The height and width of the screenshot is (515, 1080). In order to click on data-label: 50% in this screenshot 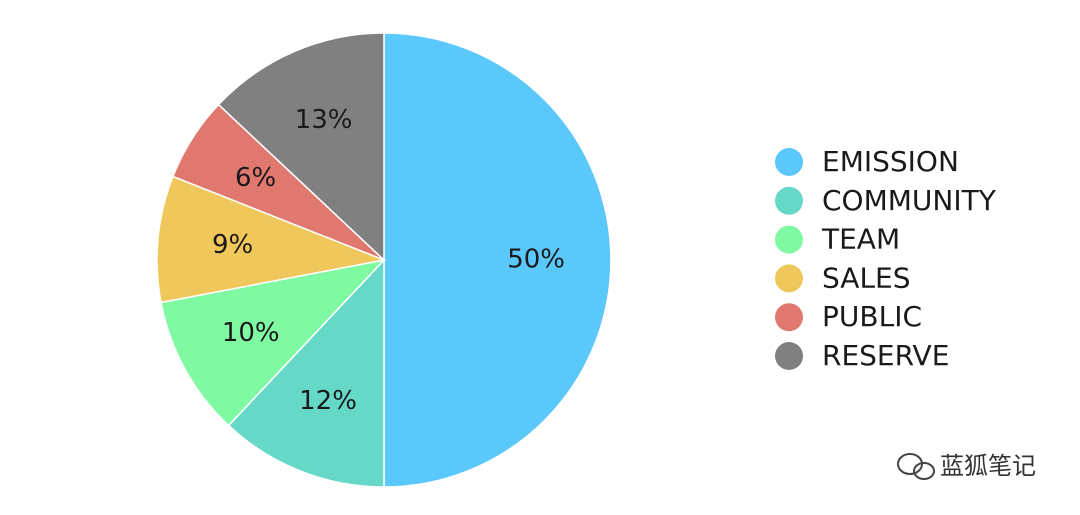, I will do `click(536, 260)`.